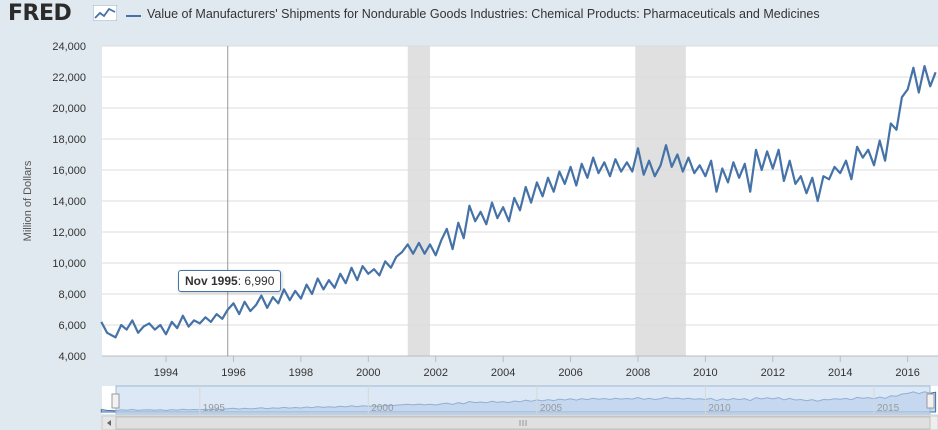 The width and height of the screenshot is (938, 430). What do you see at coordinates (907, 373) in the screenshot?
I see `x-tick-label: 2016` at bounding box center [907, 373].